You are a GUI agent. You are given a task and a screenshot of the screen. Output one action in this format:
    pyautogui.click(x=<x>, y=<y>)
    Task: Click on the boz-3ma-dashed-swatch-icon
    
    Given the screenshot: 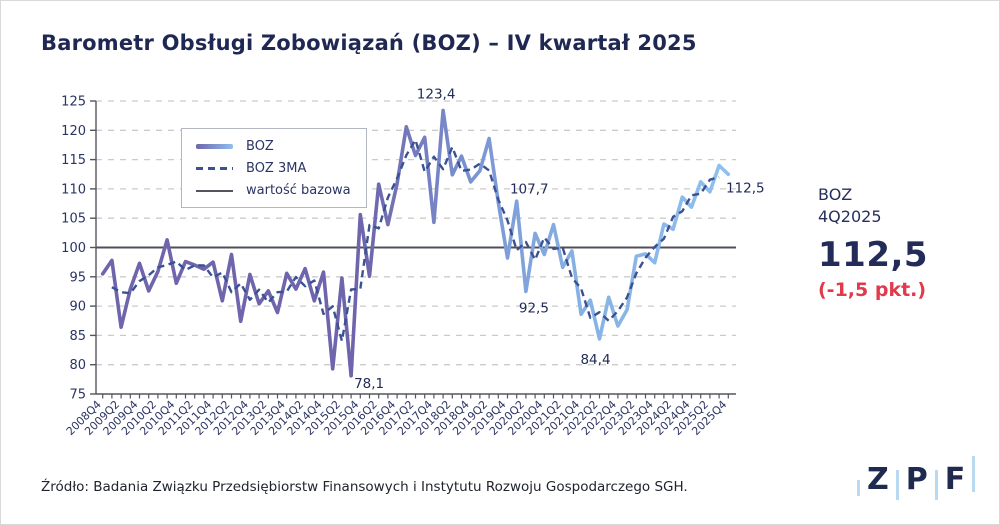 What is the action you would take?
    pyautogui.click(x=214, y=168)
    